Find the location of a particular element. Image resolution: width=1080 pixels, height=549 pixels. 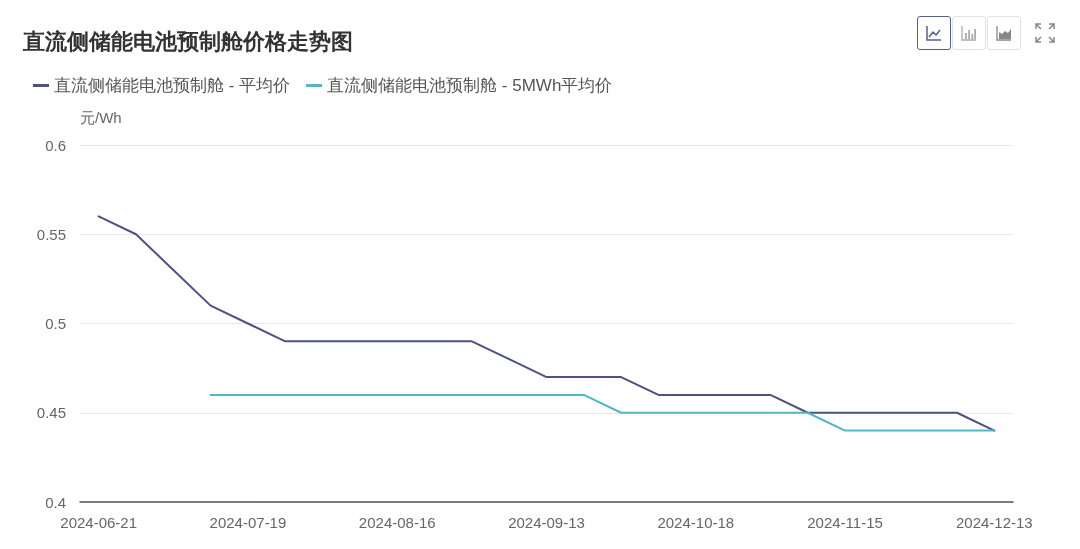

x-tick-label: 2024-12-13 is located at coordinates (994, 522).